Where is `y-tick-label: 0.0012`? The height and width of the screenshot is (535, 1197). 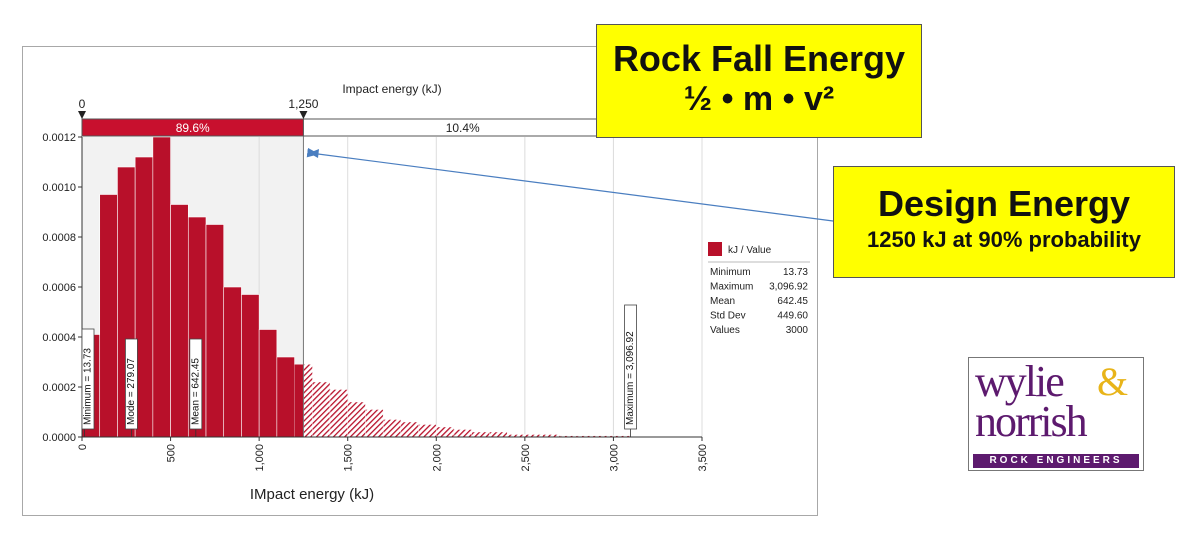
y-tick-label: 0.0012 is located at coordinates (59, 138).